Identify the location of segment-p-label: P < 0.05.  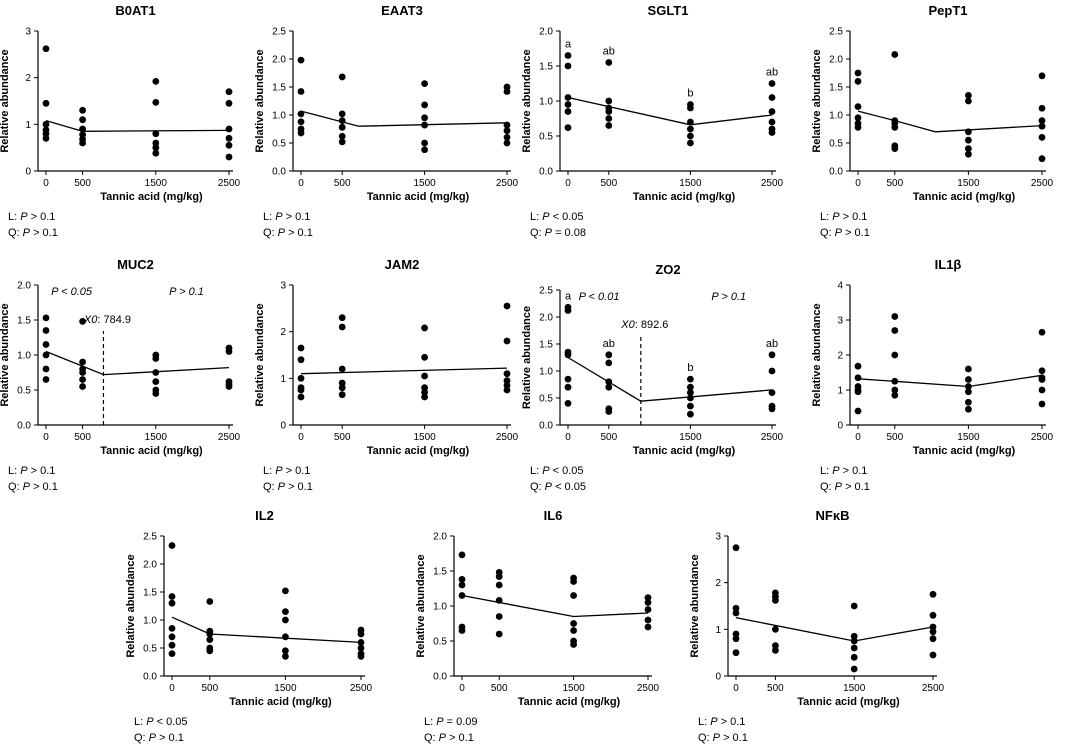
(72, 292).